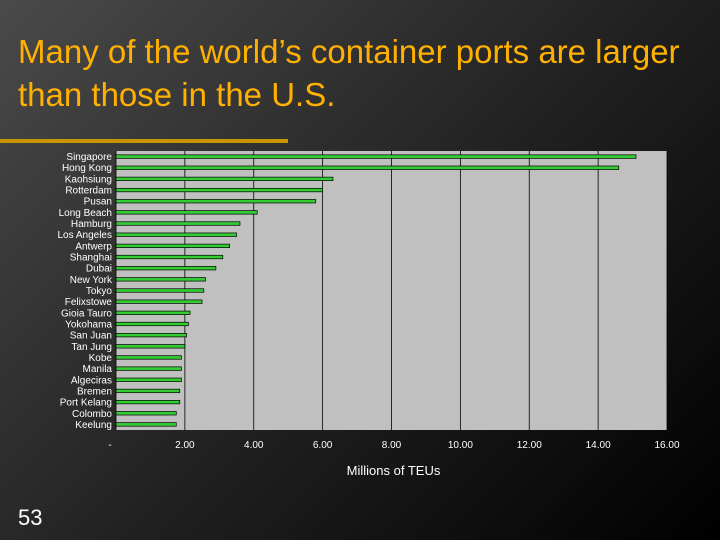  What do you see at coordinates (460, 445) in the screenshot?
I see `x-tick-label: 10.00` at bounding box center [460, 445].